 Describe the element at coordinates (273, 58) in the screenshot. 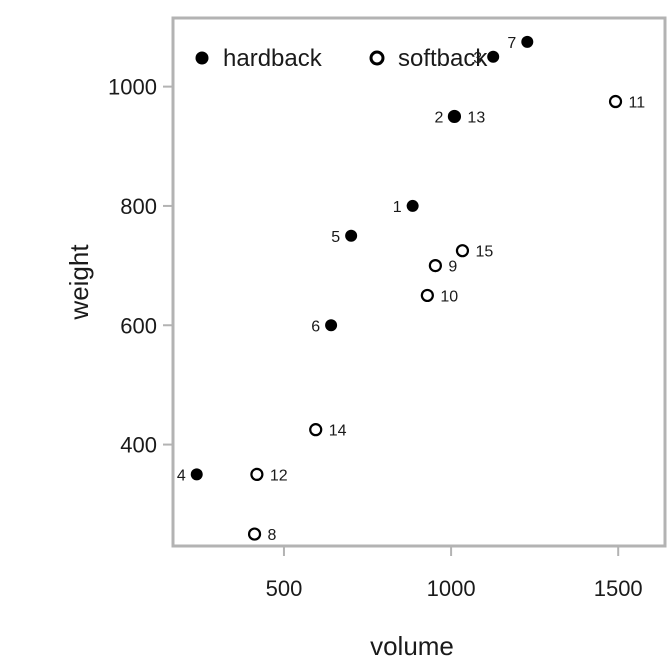

I see `hardback-legend-label: hardback` at that location.